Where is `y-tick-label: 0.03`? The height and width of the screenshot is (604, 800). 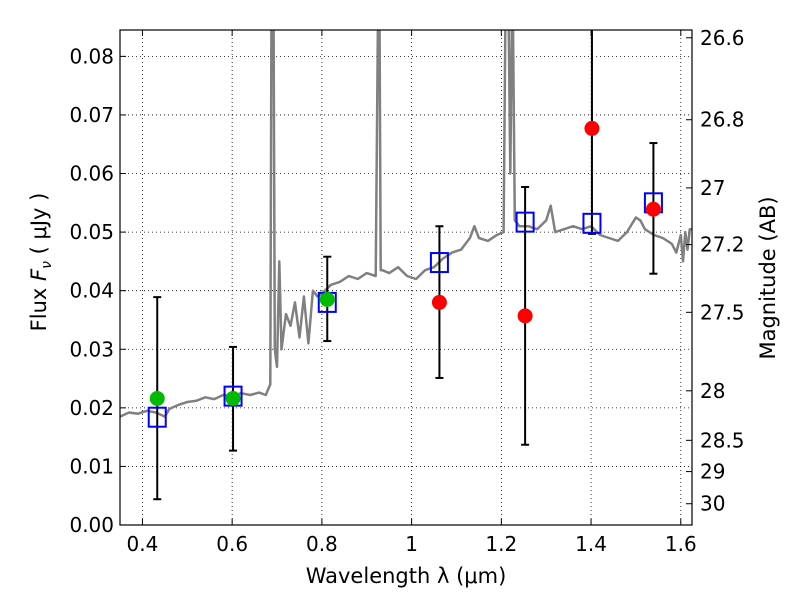 y-tick-label: 0.03 is located at coordinates (91, 349).